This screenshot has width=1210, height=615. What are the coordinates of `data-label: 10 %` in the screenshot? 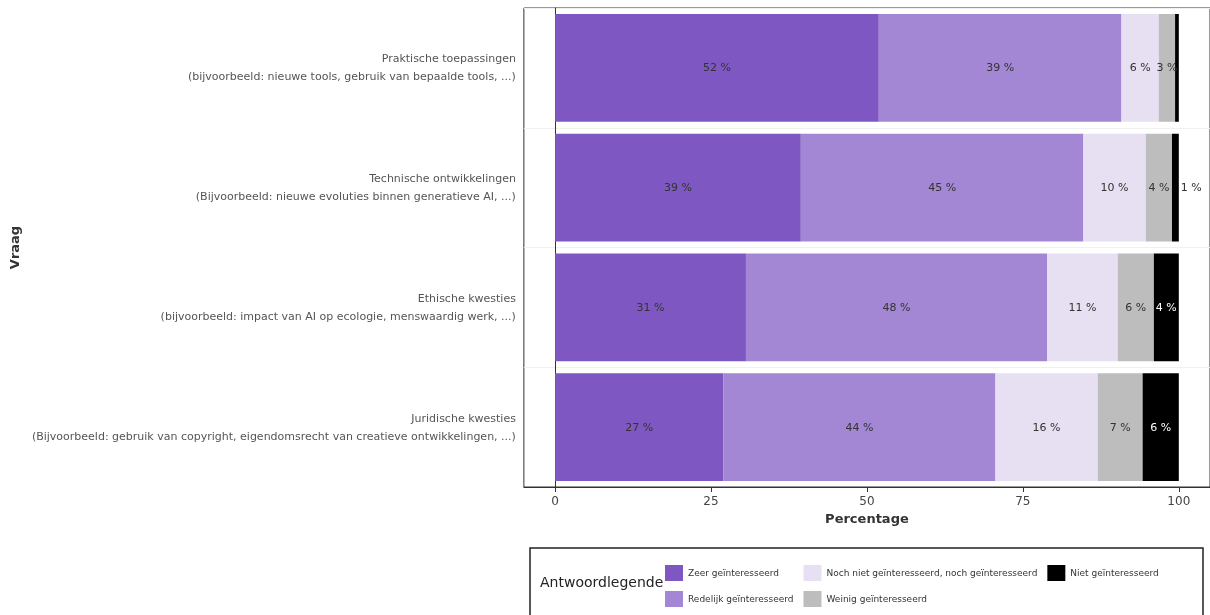 It's located at (1114, 188).